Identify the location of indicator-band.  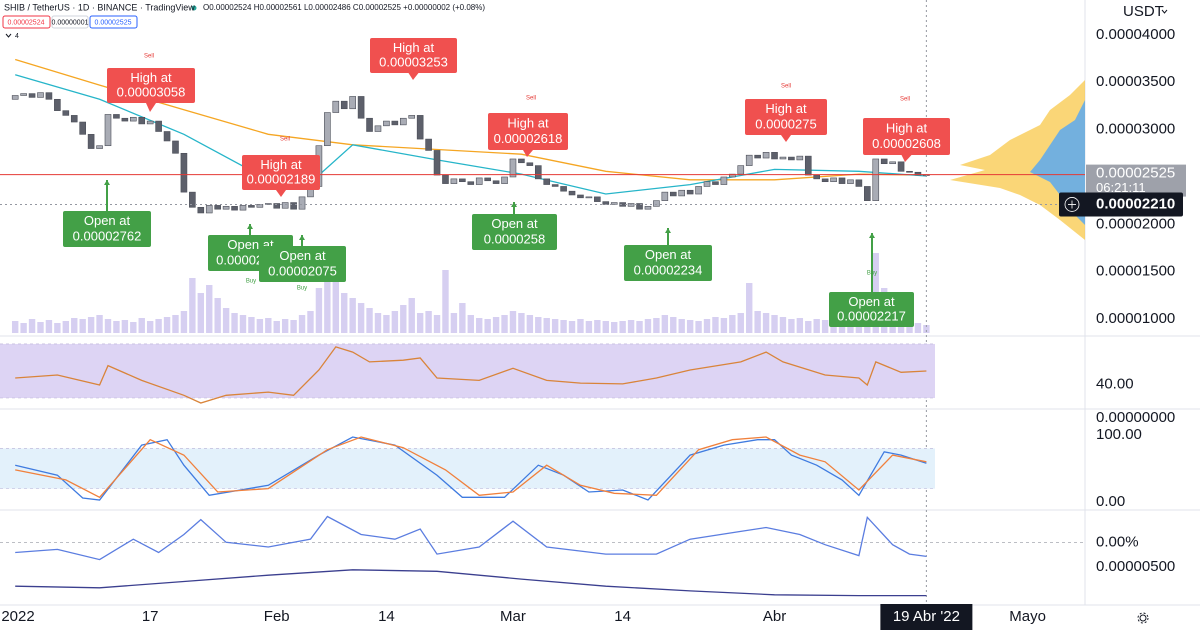
(467, 370).